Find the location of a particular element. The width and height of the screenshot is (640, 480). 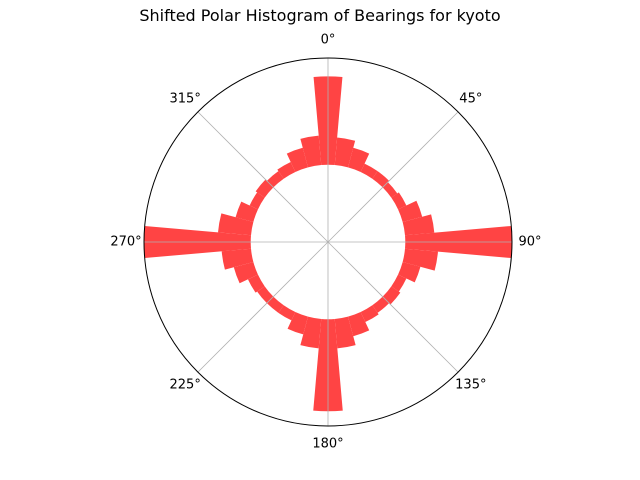

theta-tick-label: 45° is located at coordinates (470, 99).